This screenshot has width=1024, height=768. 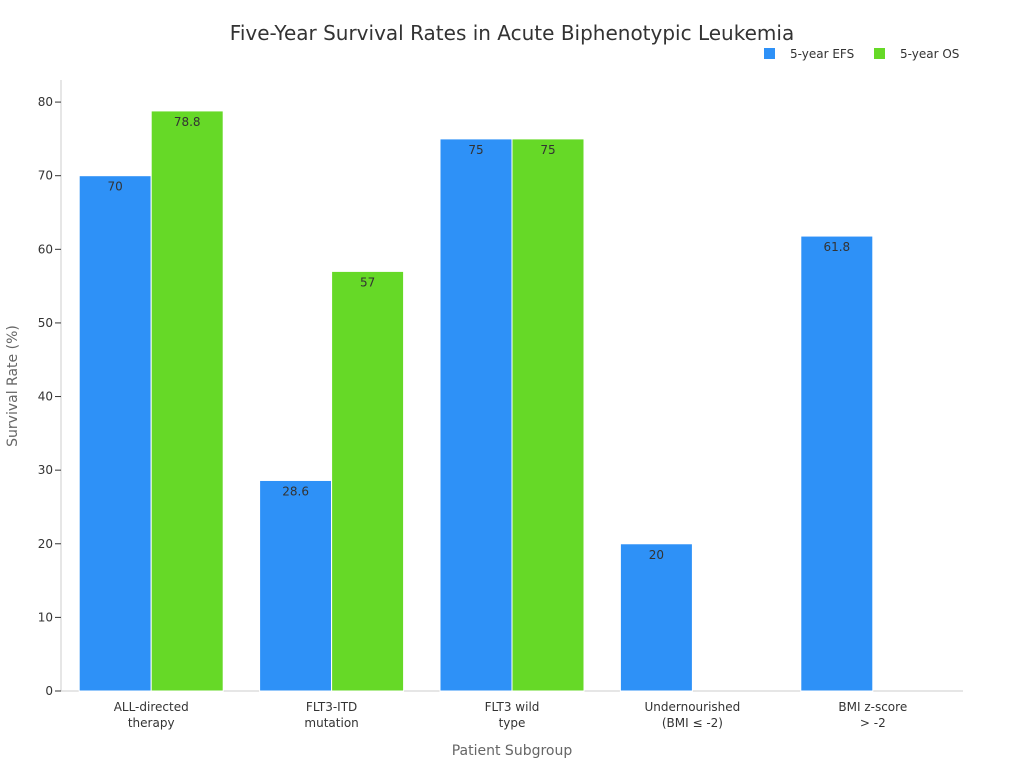 I want to click on data-label: 28.6, so click(x=295, y=491).